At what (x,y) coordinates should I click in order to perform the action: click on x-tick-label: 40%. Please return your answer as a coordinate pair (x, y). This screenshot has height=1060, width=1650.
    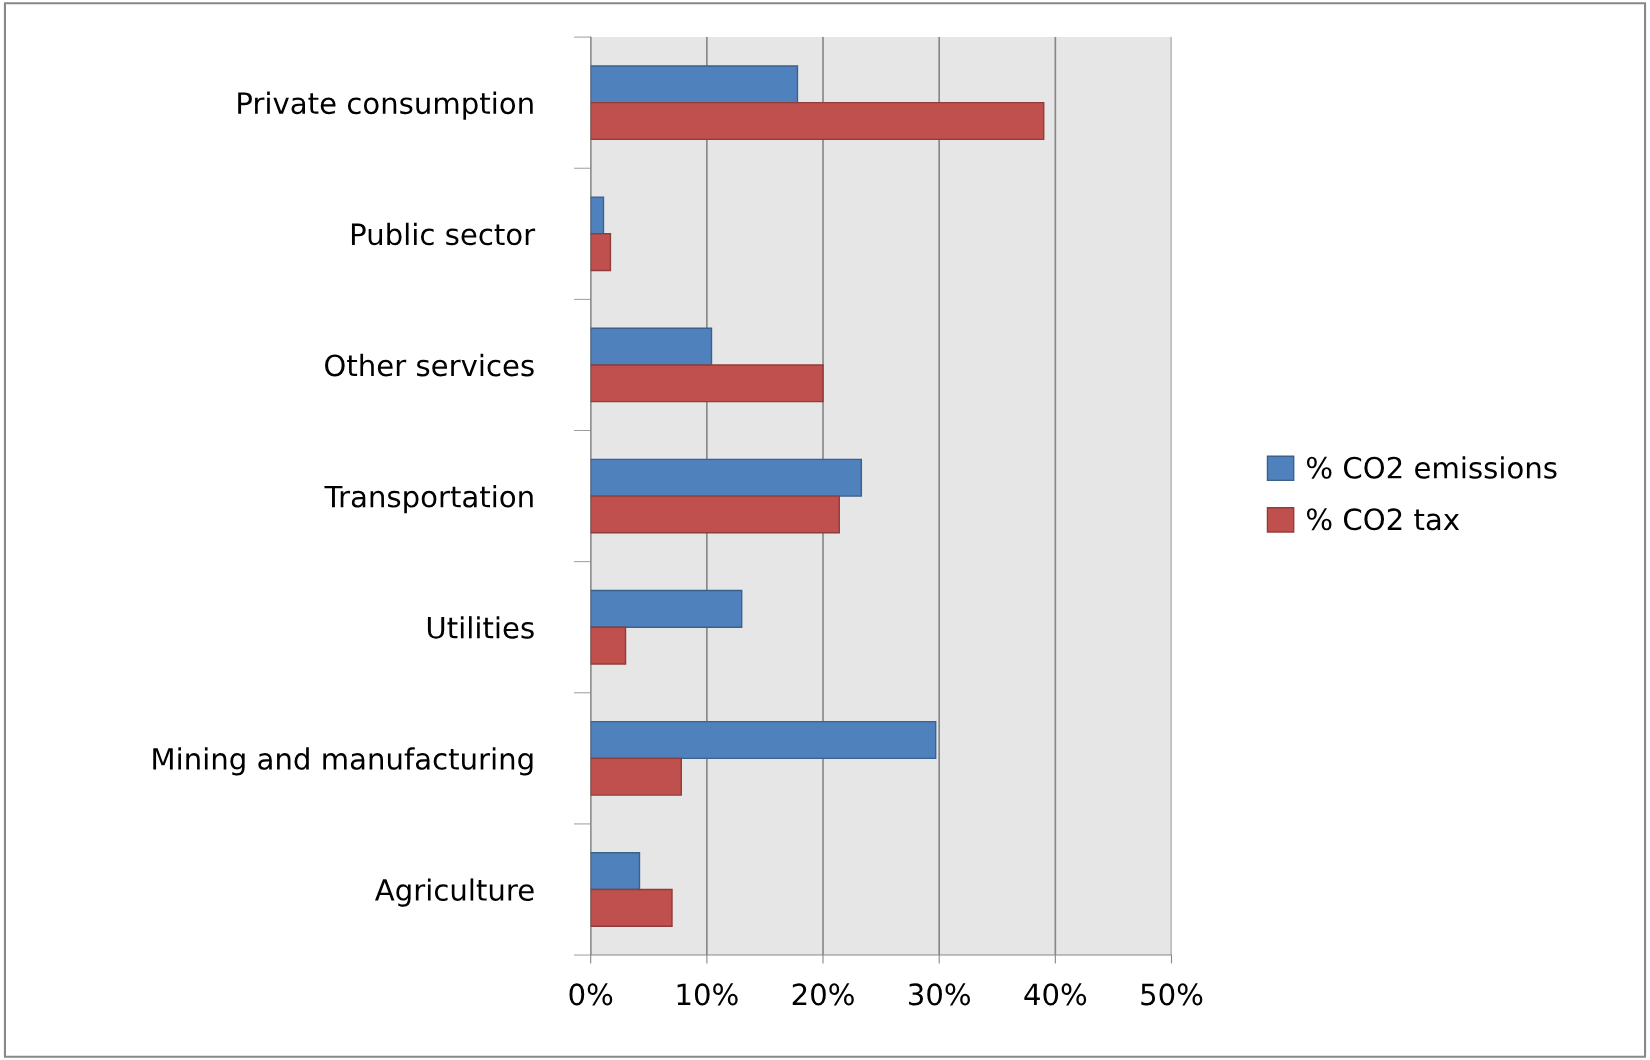
    Looking at the image, I should click on (1055, 994).